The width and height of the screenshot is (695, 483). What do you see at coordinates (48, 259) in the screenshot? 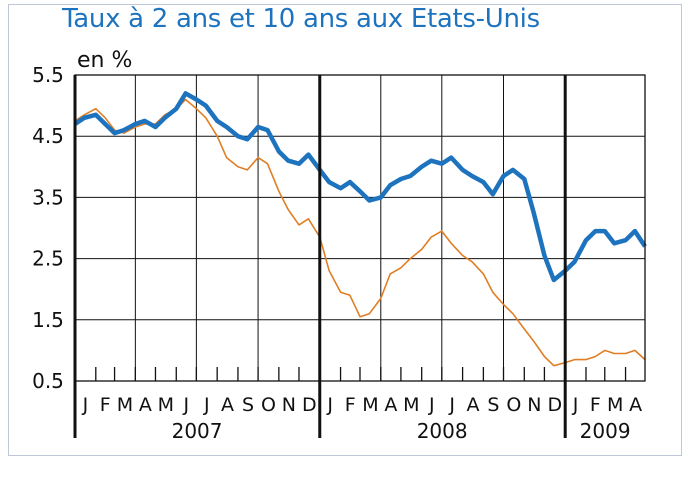
I see `y-tick-label: 2.5` at bounding box center [48, 259].